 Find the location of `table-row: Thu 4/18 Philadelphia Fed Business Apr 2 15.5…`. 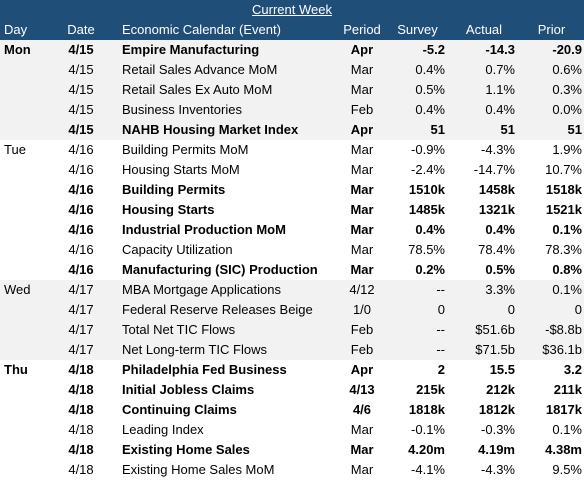

table-row: Thu 4/18 Philadelphia Fed Business Apr 2 15.5… is located at coordinates (292, 370).